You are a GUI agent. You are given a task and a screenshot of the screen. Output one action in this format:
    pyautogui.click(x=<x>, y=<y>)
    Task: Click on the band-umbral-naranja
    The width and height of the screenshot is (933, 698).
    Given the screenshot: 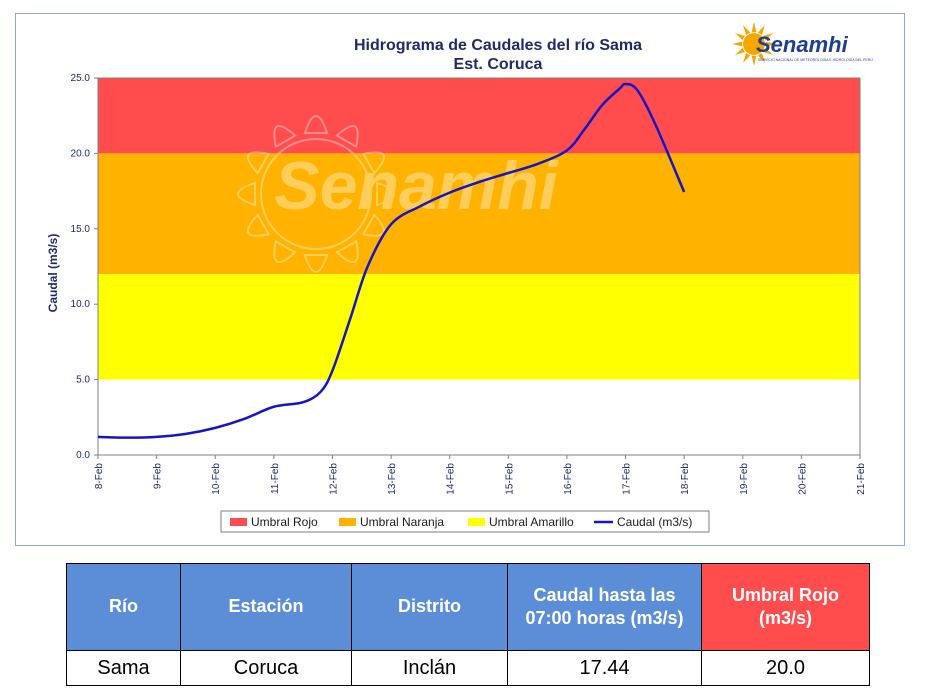 What is the action you would take?
    pyautogui.click(x=479, y=214)
    